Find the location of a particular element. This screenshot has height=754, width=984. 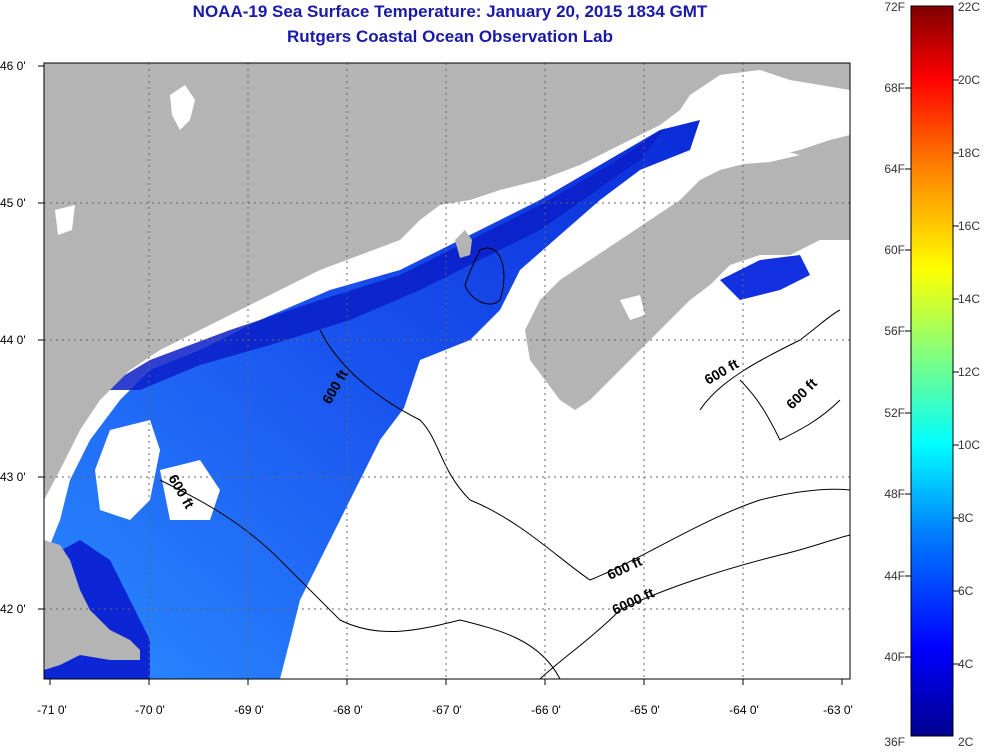

lon-tick-label: -71 0' is located at coordinates (52, 710).